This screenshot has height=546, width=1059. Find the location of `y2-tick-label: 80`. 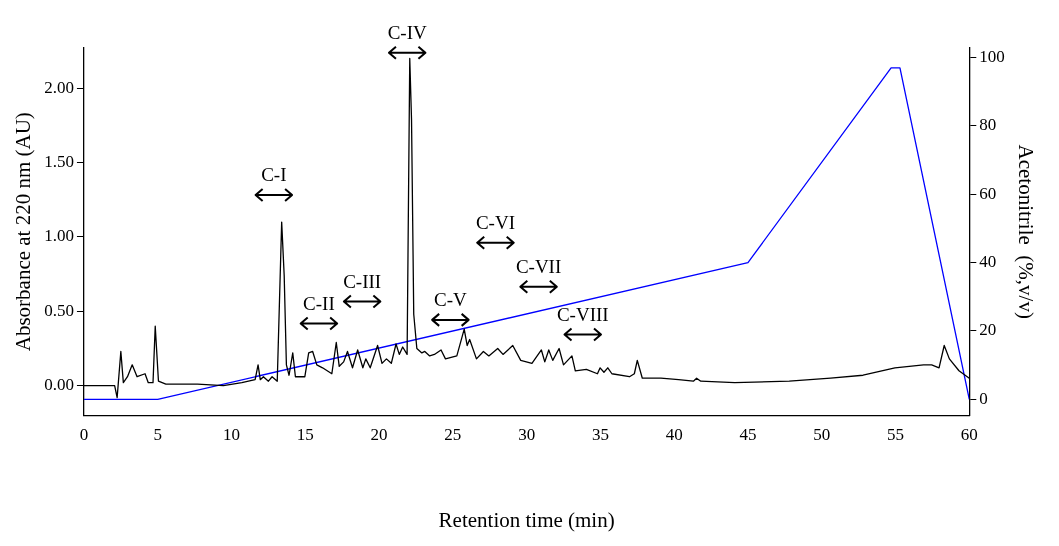

y2-tick-label: 80 is located at coordinates (988, 125).